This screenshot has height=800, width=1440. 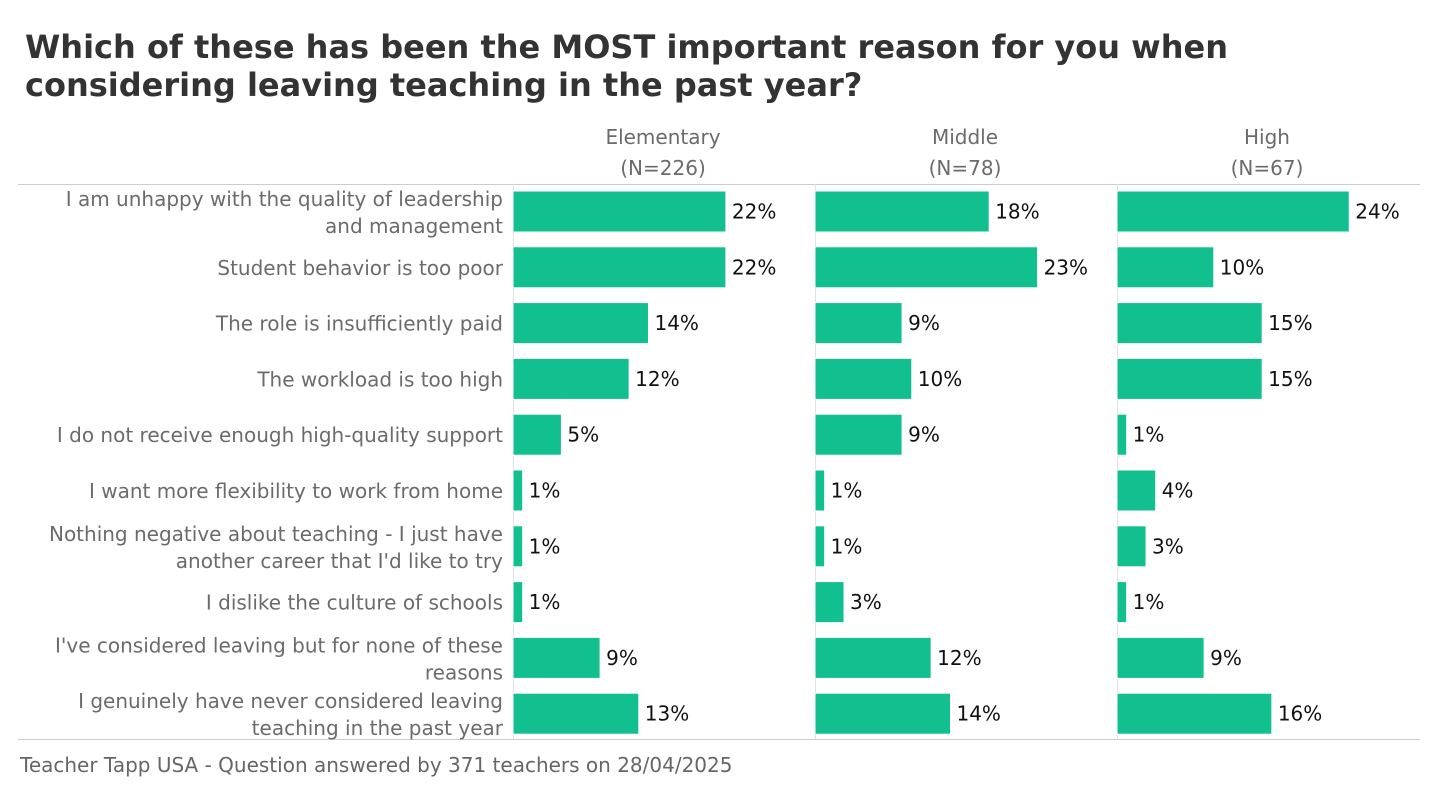 What do you see at coordinates (662, 137) in the screenshot?
I see `panel-header-name: Elementary` at bounding box center [662, 137].